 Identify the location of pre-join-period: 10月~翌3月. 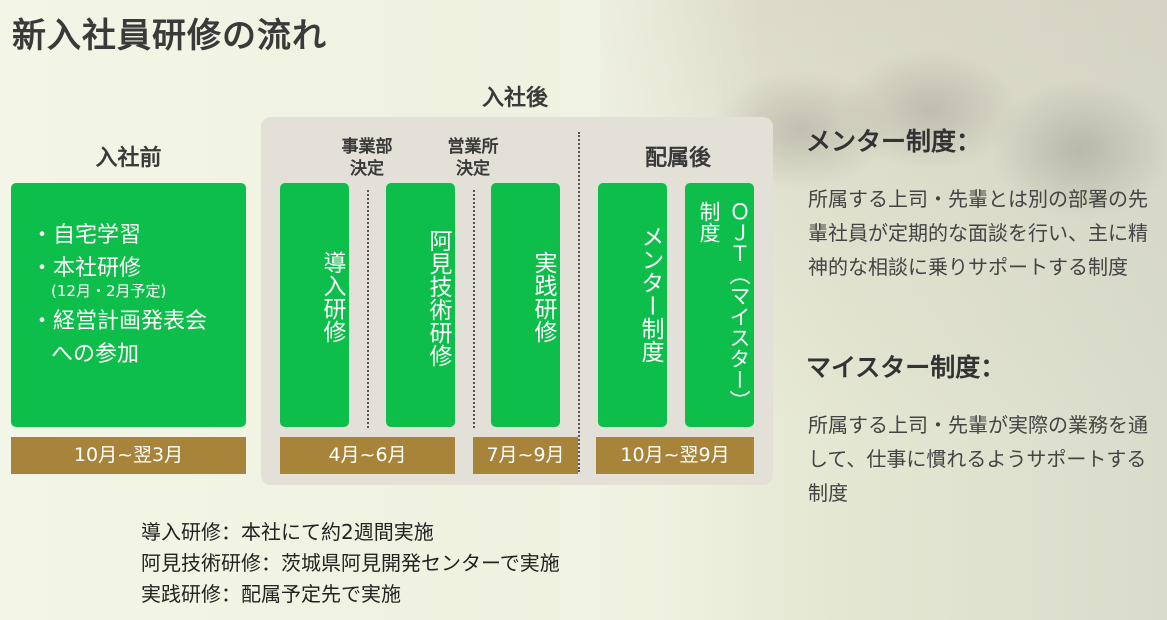
(128, 455).